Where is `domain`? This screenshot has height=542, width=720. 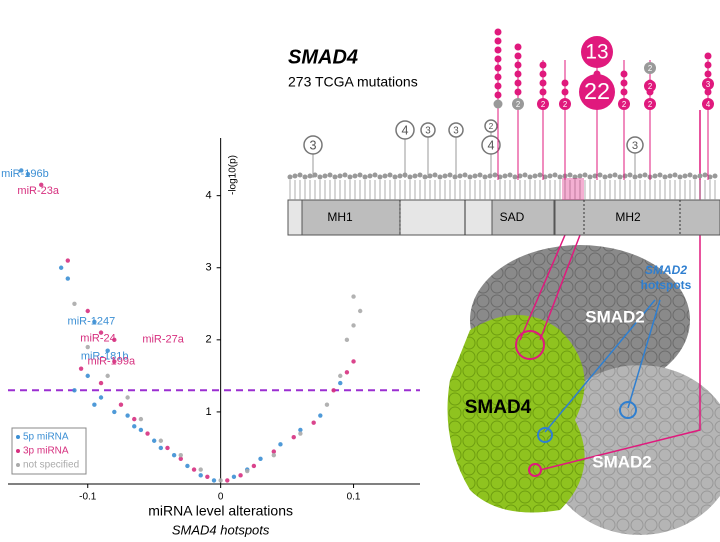 domain is located at coordinates (523, 217).